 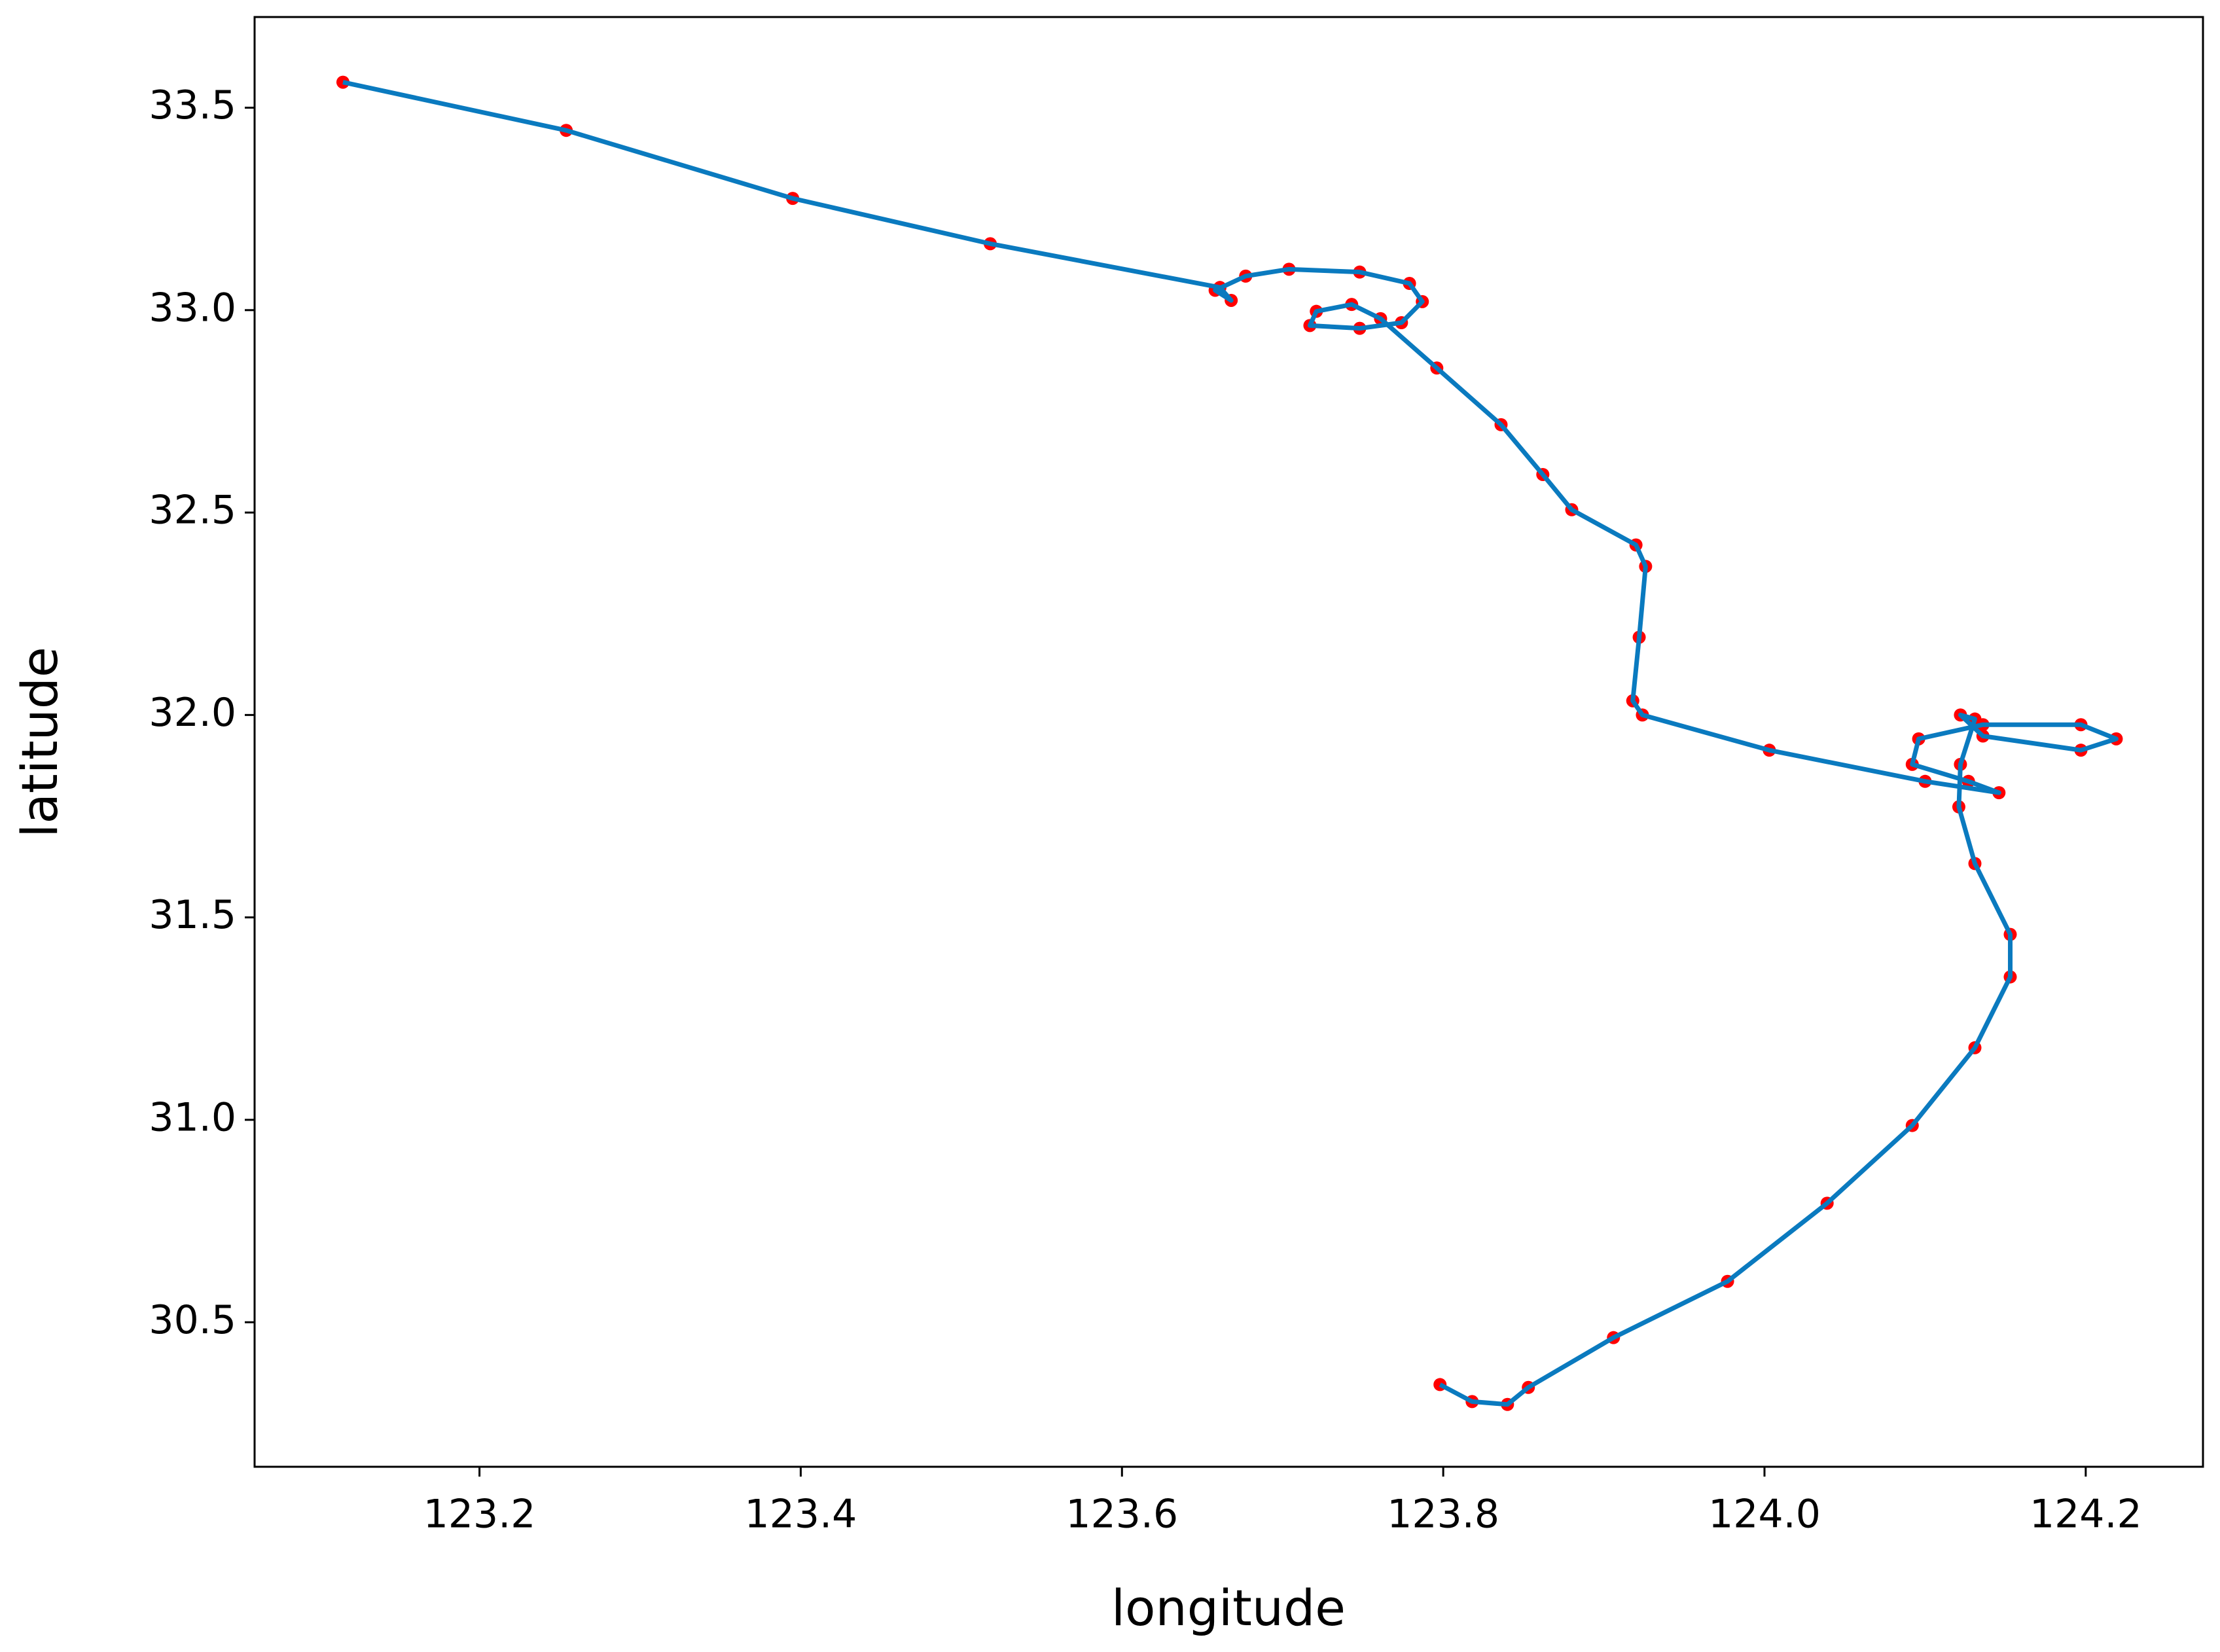 What do you see at coordinates (192, 511) in the screenshot?
I see `y-tick-label: 32.5` at bounding box center [192, 511].